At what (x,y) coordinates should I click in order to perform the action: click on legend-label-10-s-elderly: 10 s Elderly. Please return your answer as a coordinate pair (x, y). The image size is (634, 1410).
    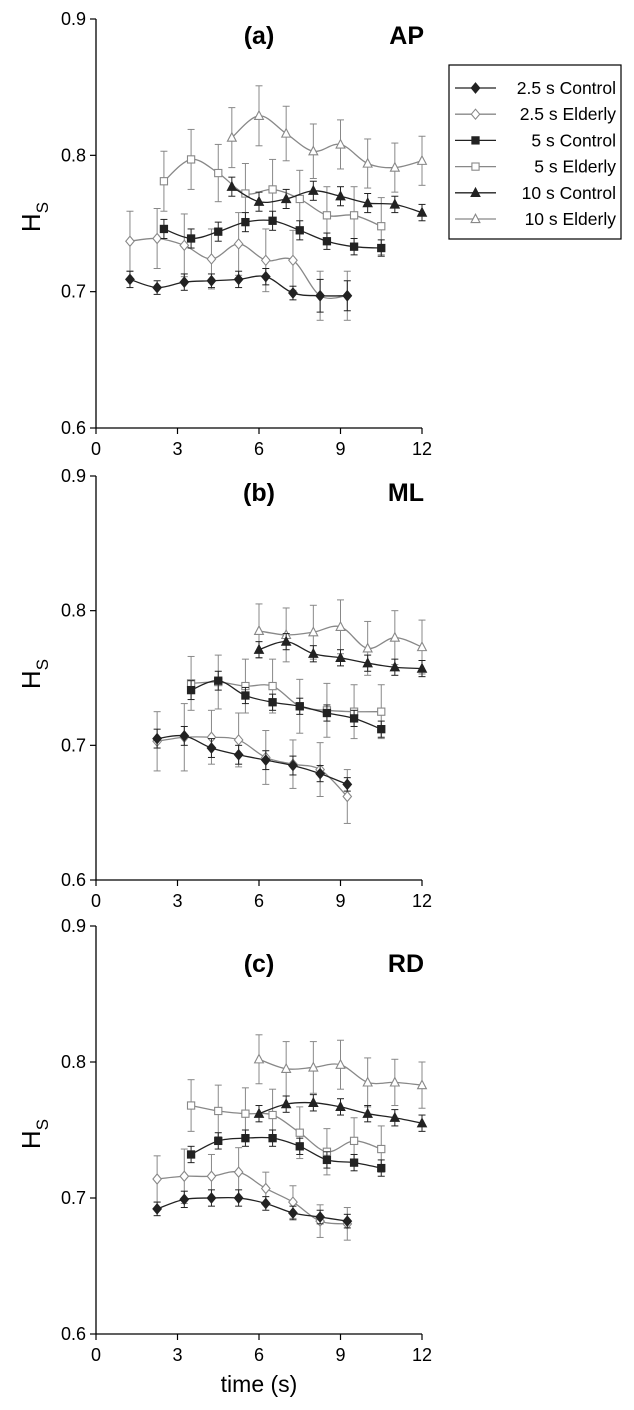
    Looking at the image, I should click on (571, 219).